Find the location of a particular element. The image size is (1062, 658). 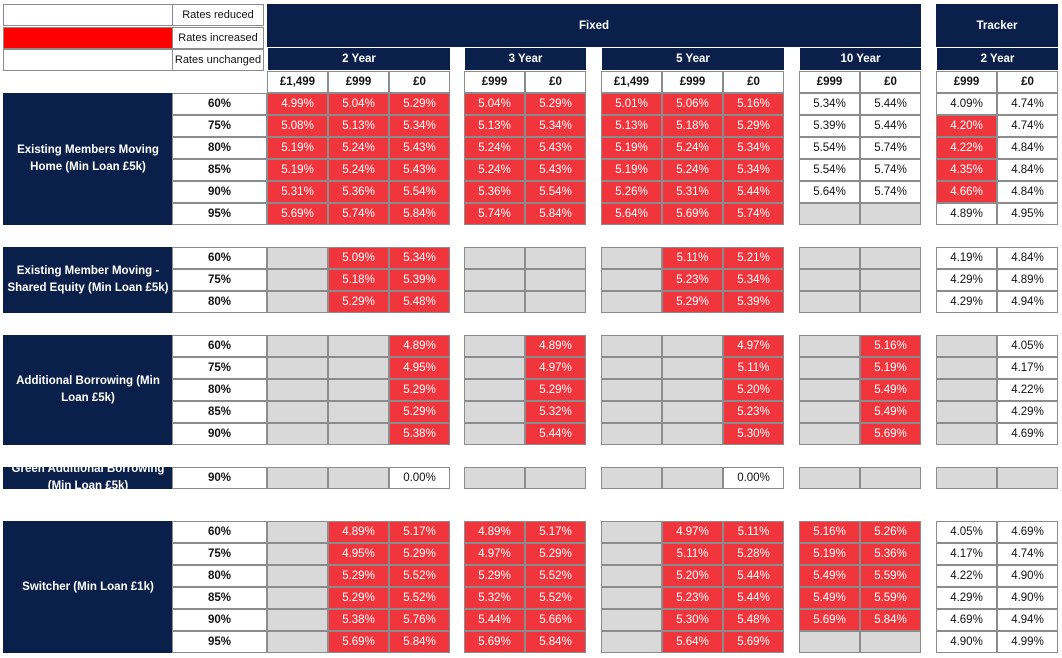

header-fixed: Fixed is located at coordinates (594, 25).